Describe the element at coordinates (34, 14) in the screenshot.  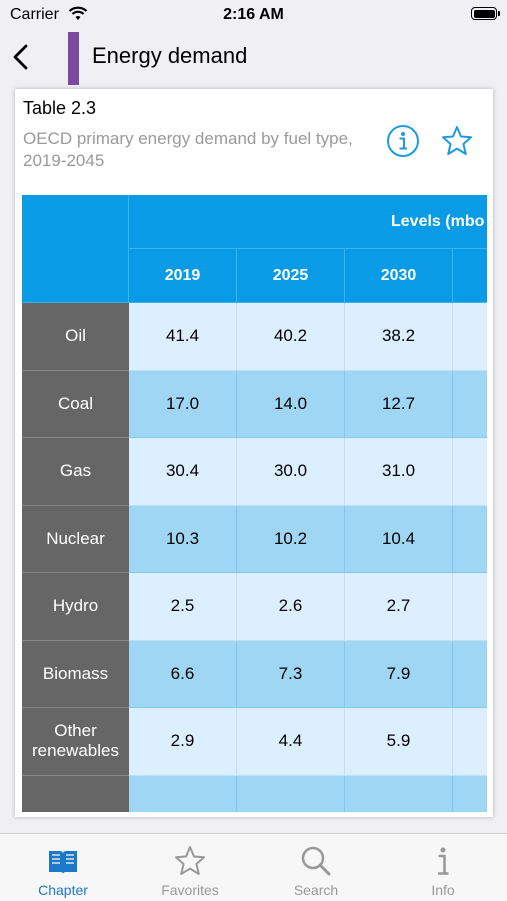
I see `carrier-label: Carrier` at that location.